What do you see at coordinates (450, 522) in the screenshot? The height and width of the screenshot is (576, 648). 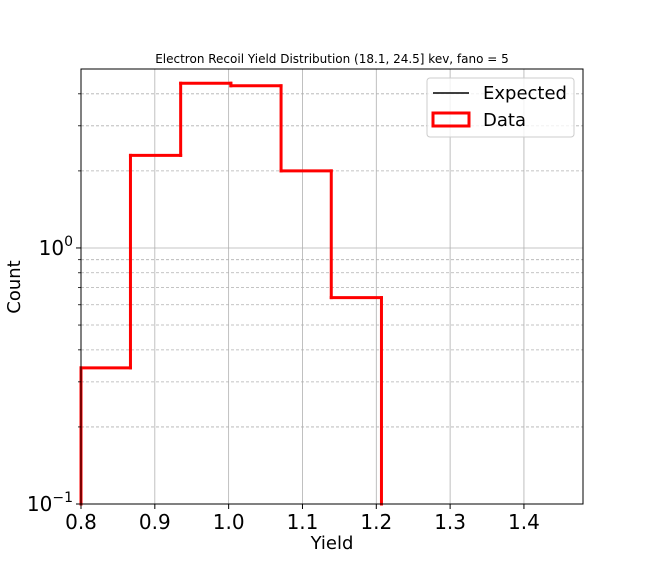 I see `x-tick-label: 1.3` at bounding box center [450, 522].